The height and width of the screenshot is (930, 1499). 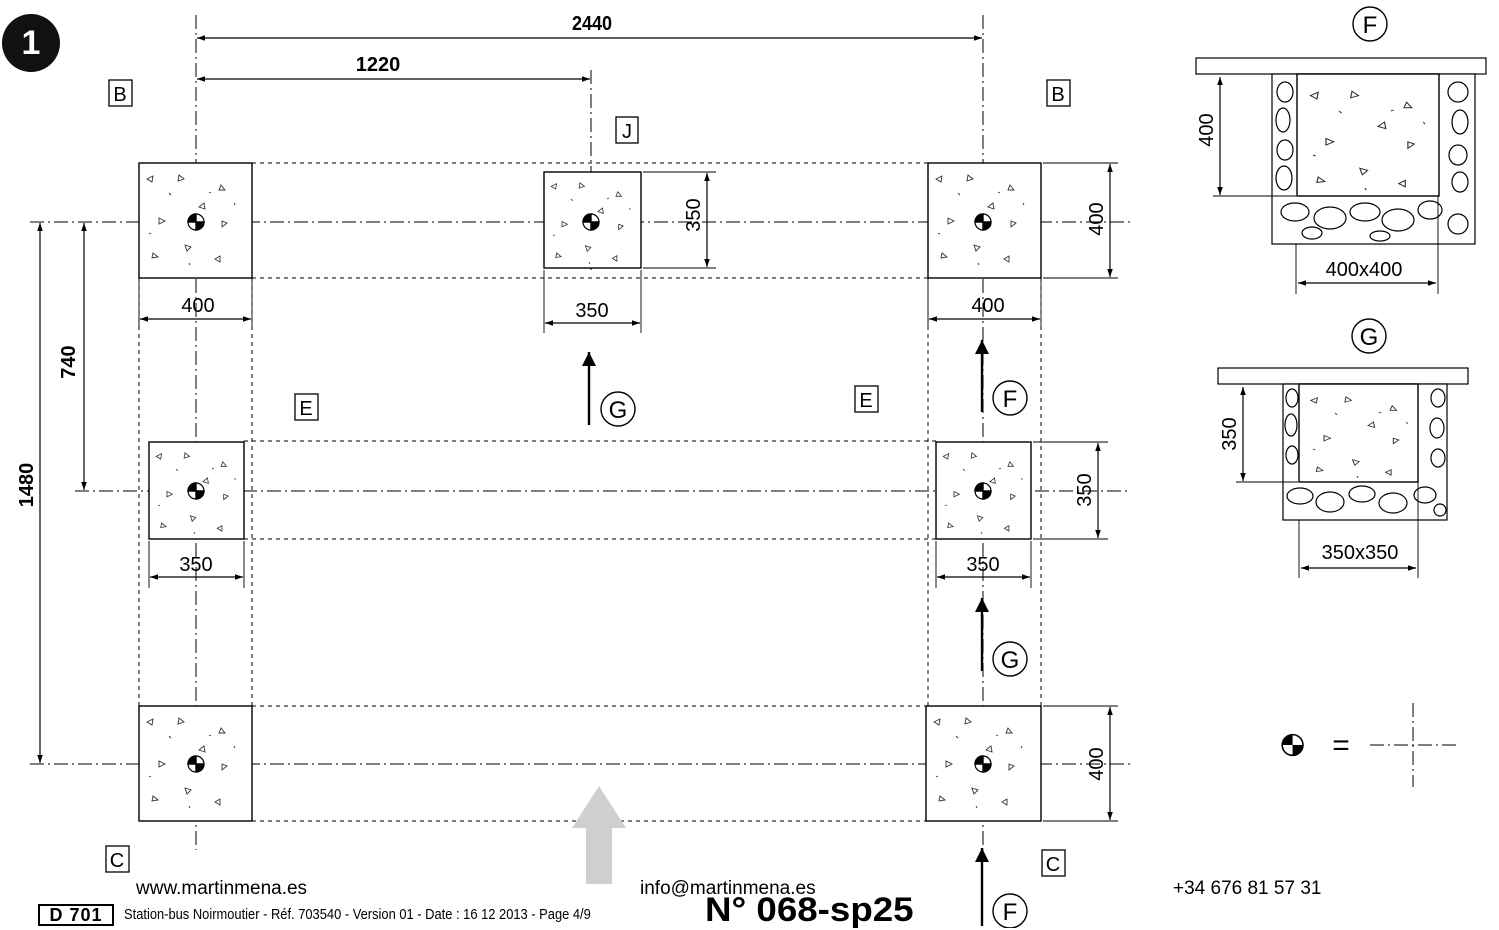 What do you see at coordinates (627, 132) in the screenshot?
I see `label-j-center: J` at bounding box center [627, 132].